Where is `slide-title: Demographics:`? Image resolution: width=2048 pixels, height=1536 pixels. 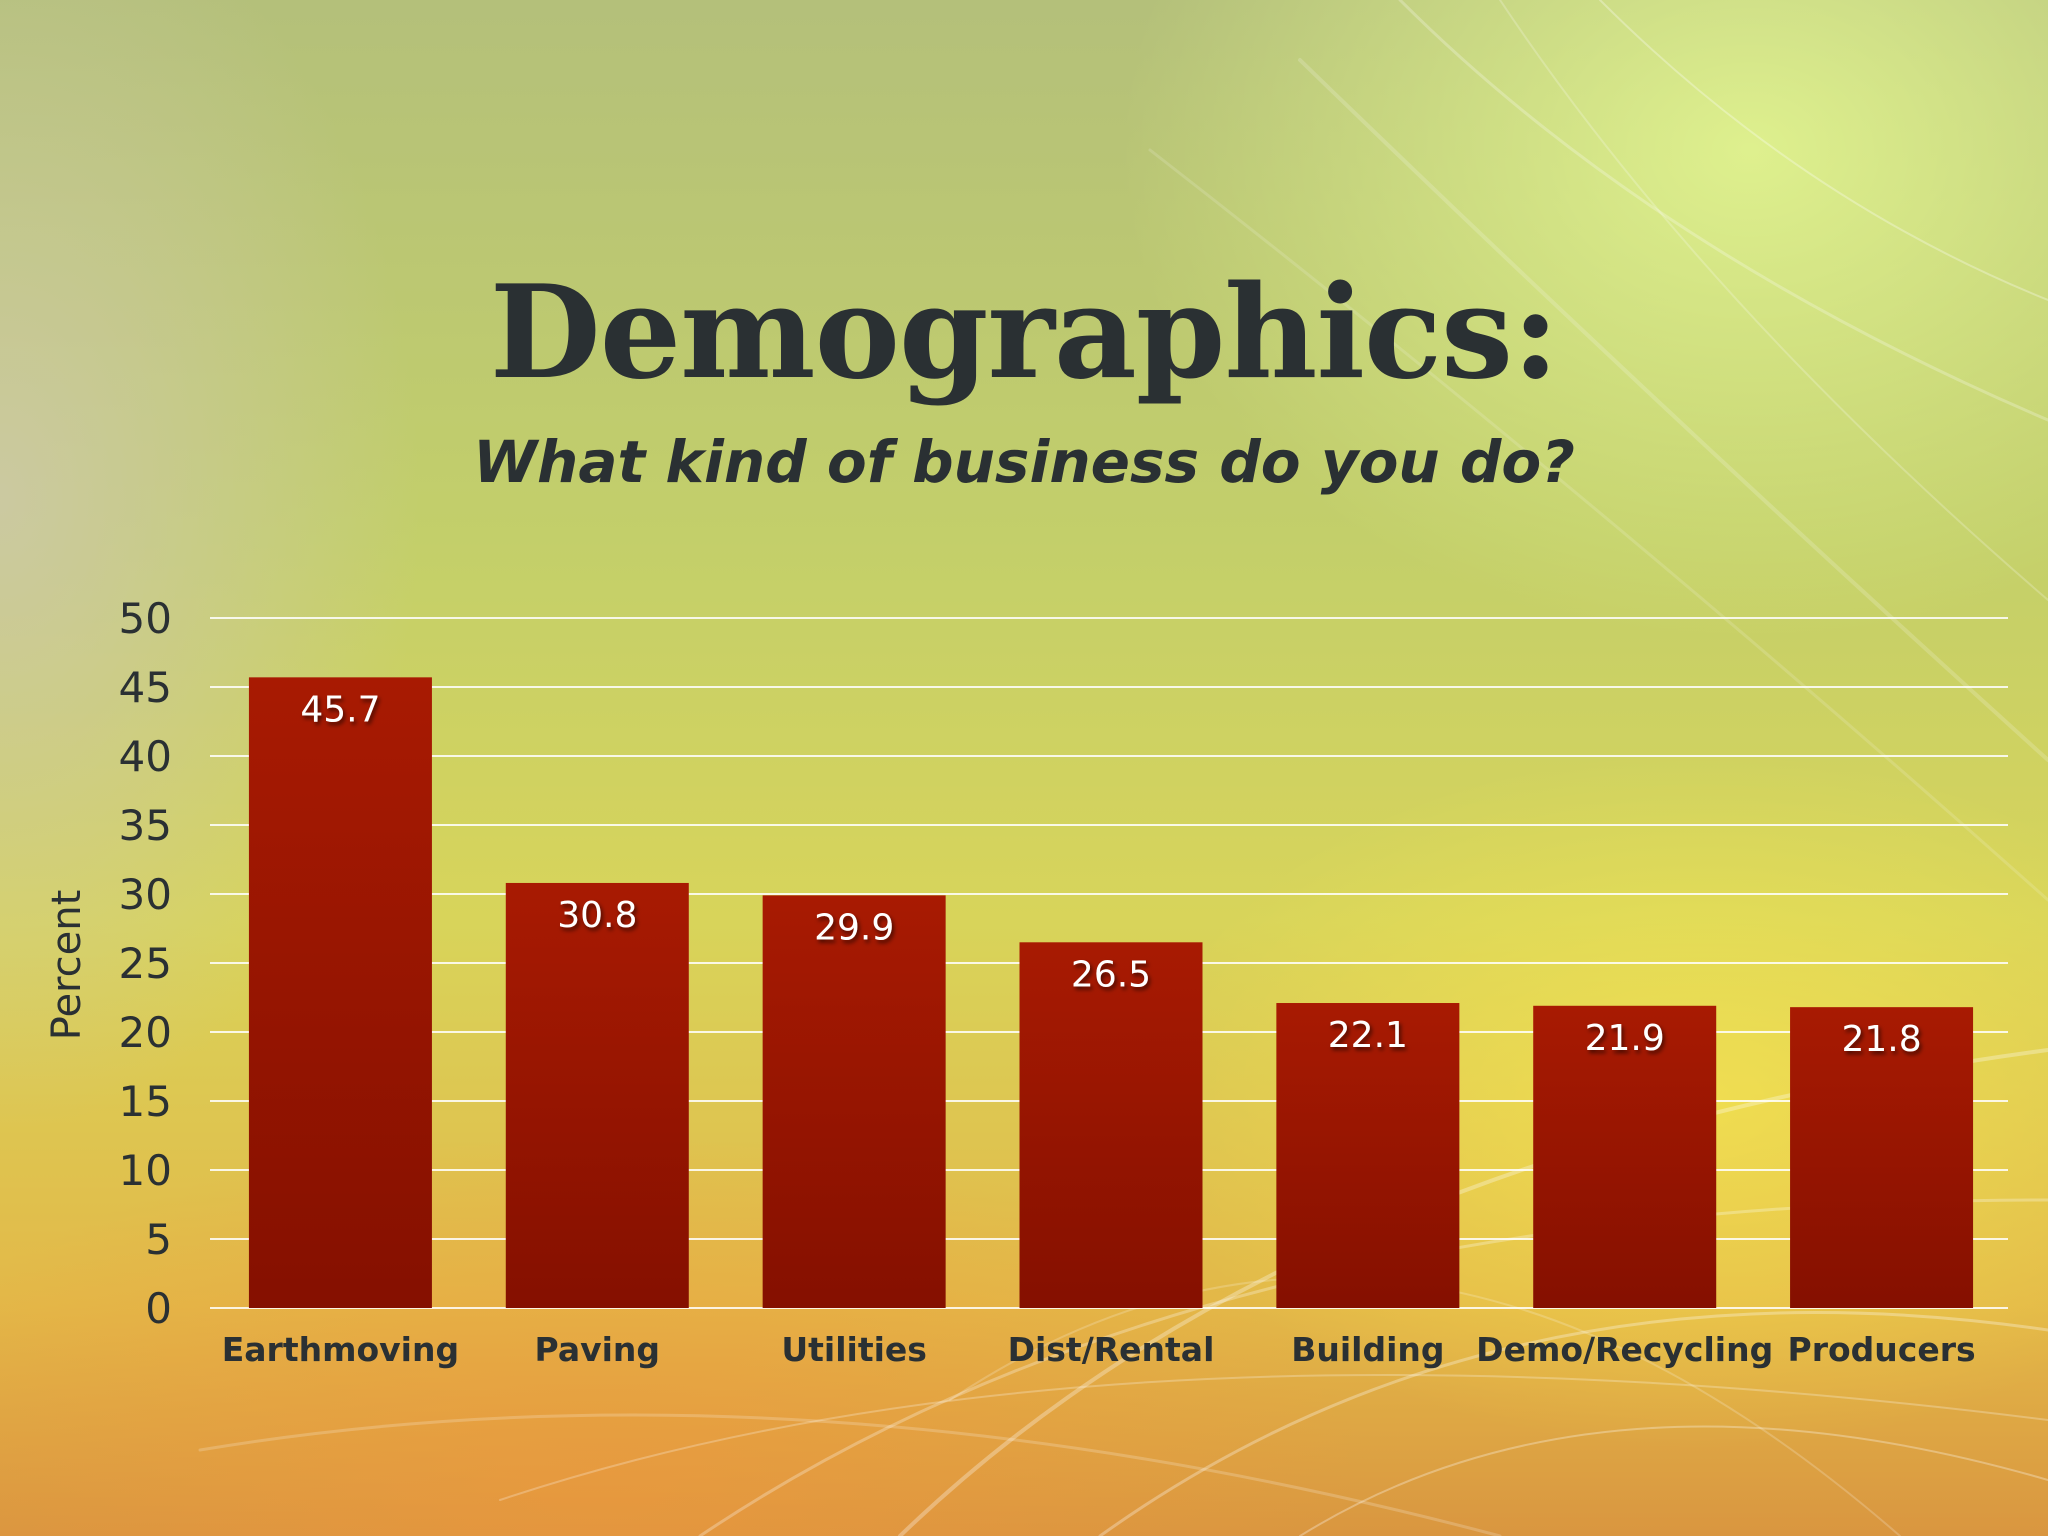
slide-title: Demographics: is located at coordinates (1024, 333).